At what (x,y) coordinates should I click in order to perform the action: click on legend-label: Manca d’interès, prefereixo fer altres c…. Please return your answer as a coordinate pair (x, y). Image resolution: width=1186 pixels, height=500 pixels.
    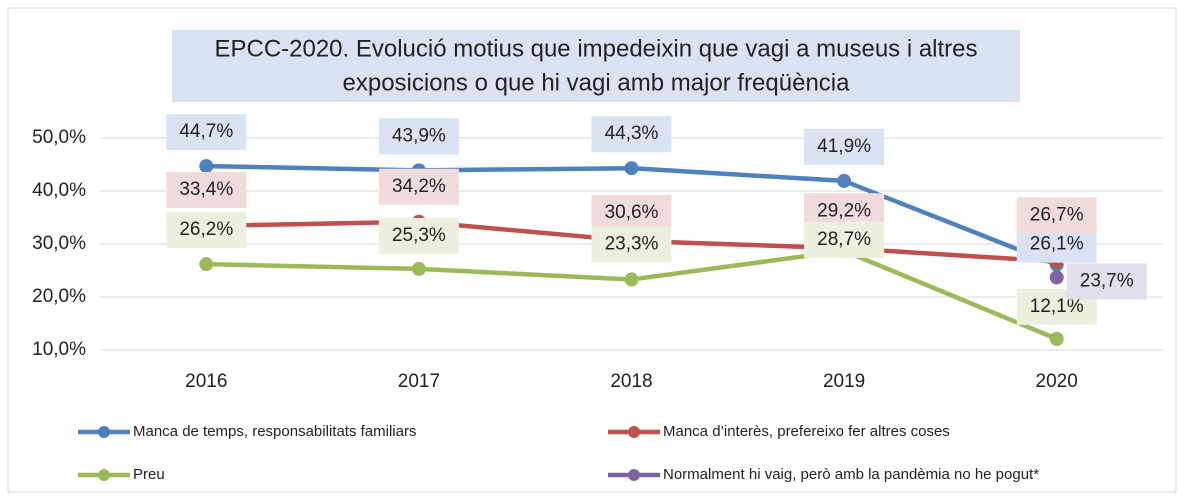
    Looking at the image, I should click on (806, 431).